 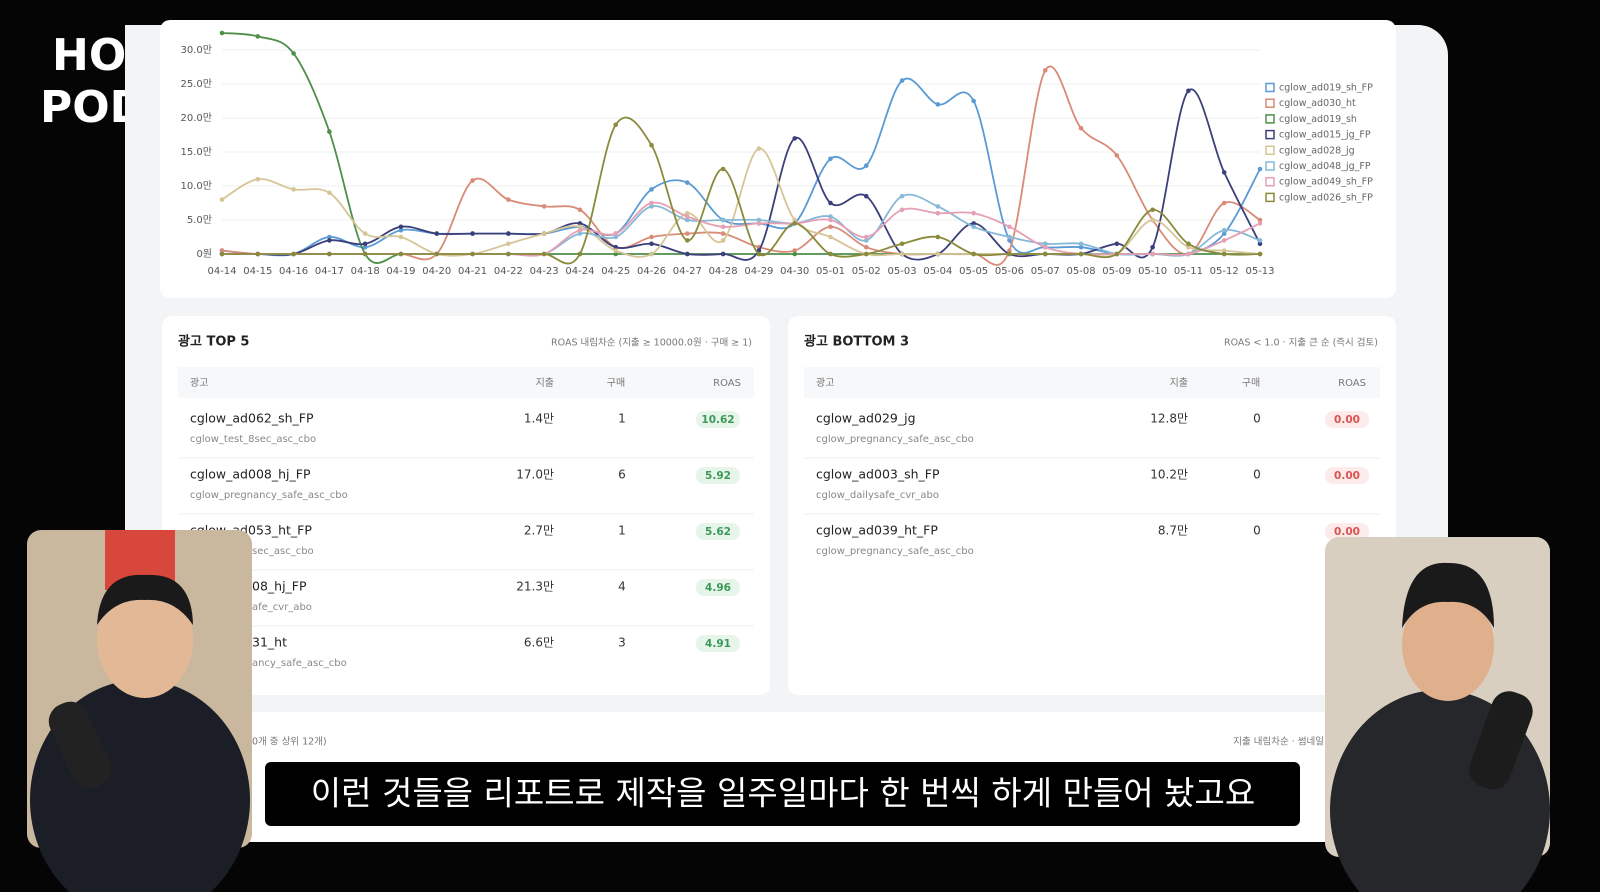 What do you see at coordinates (544, 271) in the screenshot?
I see `x-tick-label: 04-23` at bounding box center [544, 271].